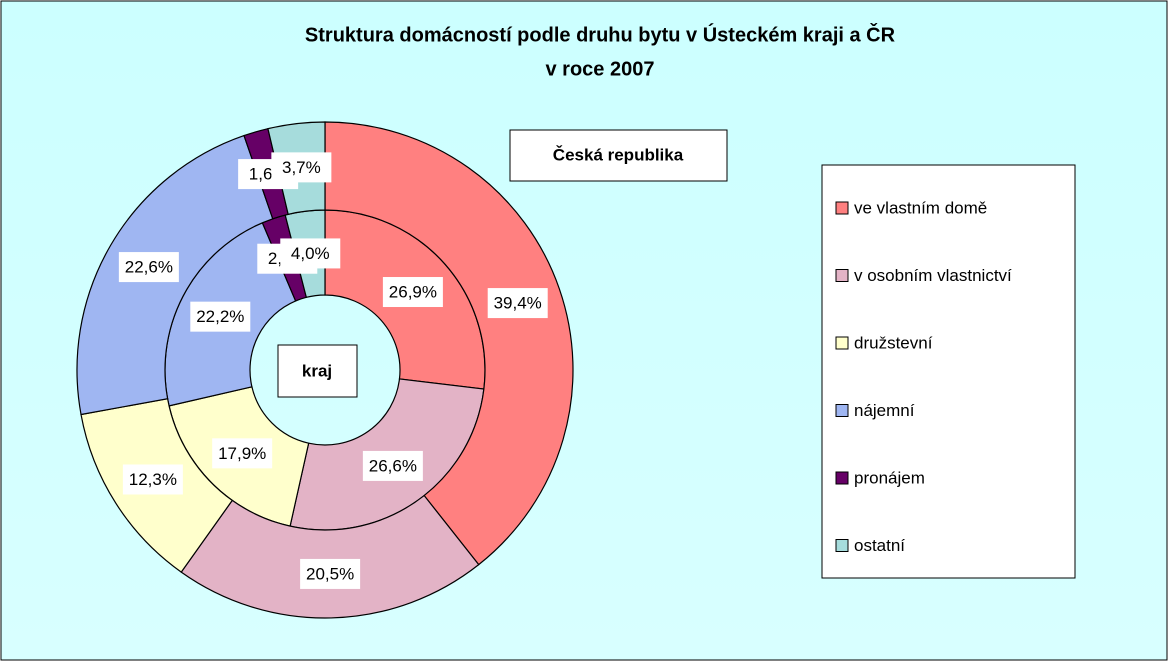  I want to click on series-label: kraj, so click(317, 370).